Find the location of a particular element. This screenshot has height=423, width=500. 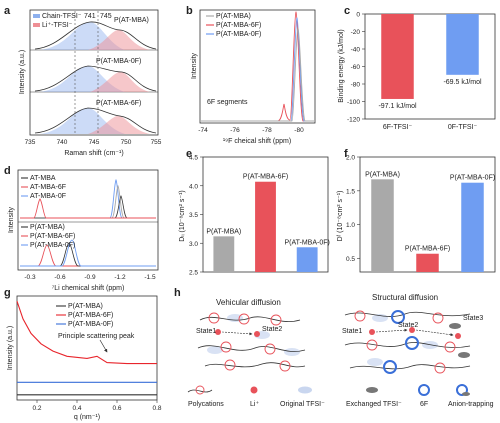

curve-0f is located at coordinates (257, 69).